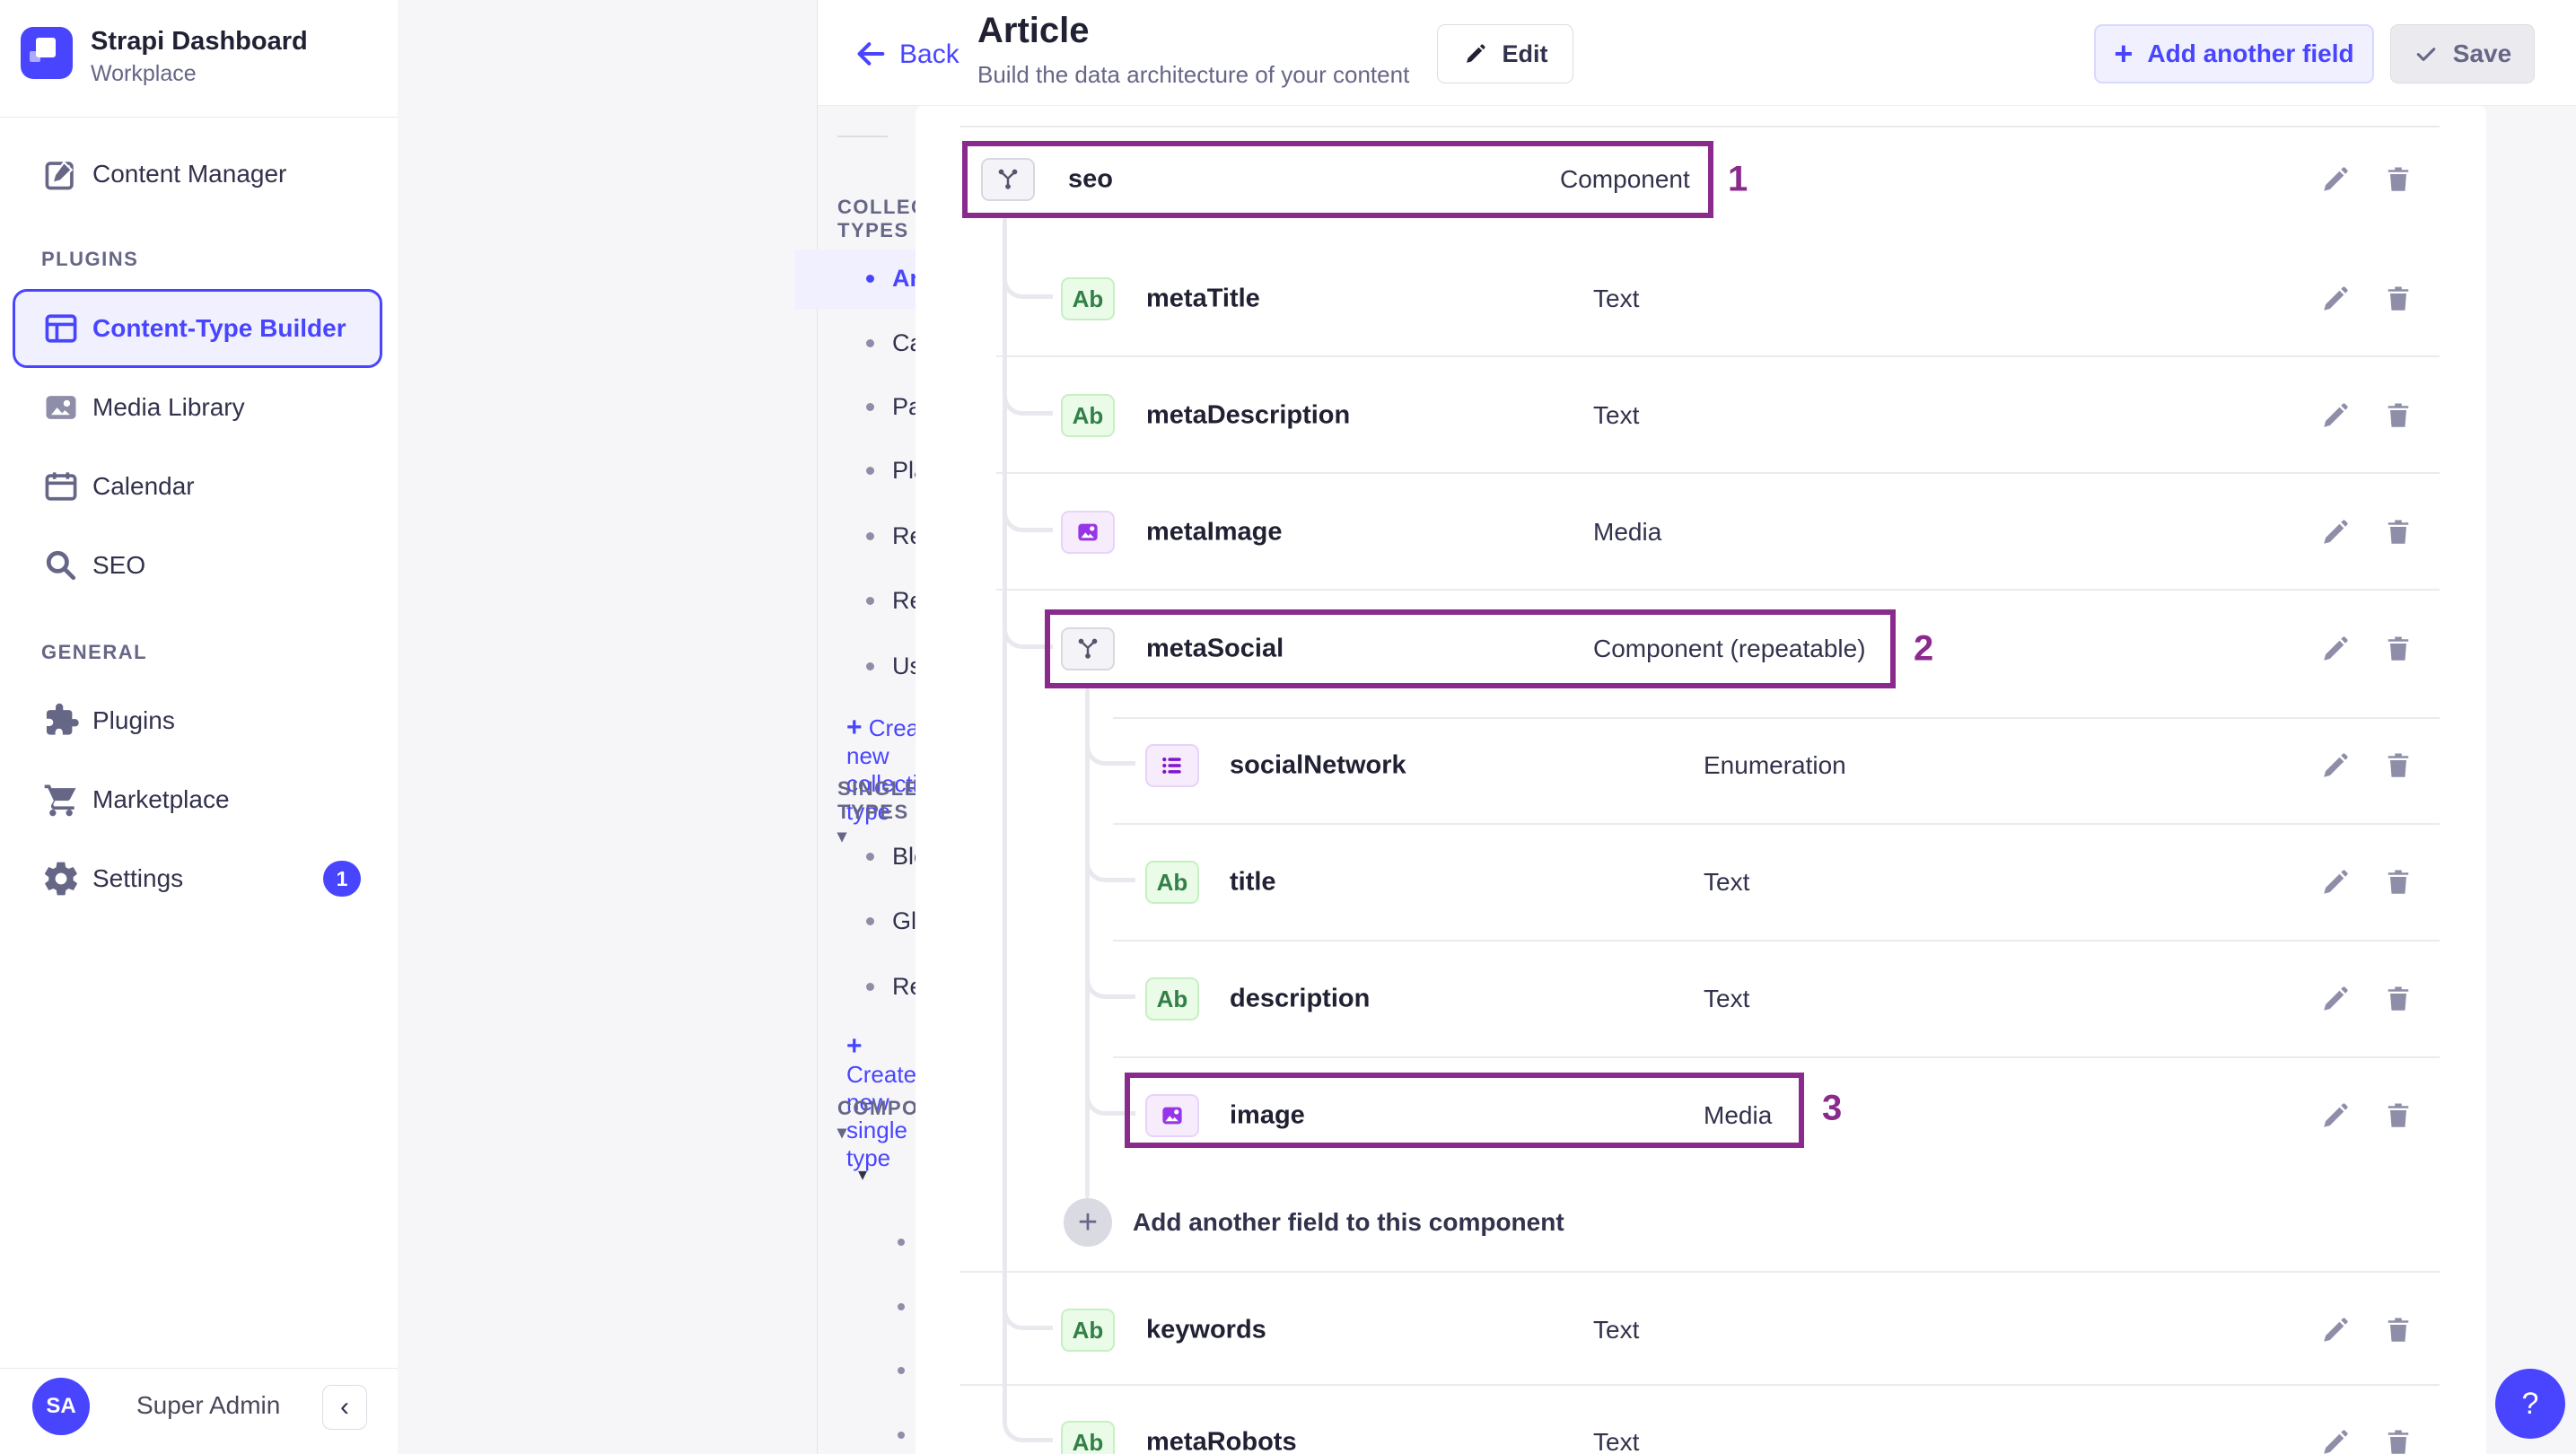  What do you see at coordinates (1033, 30) in the screenshot?
I see `page-title: Article` at bounding box center [1033, 30].